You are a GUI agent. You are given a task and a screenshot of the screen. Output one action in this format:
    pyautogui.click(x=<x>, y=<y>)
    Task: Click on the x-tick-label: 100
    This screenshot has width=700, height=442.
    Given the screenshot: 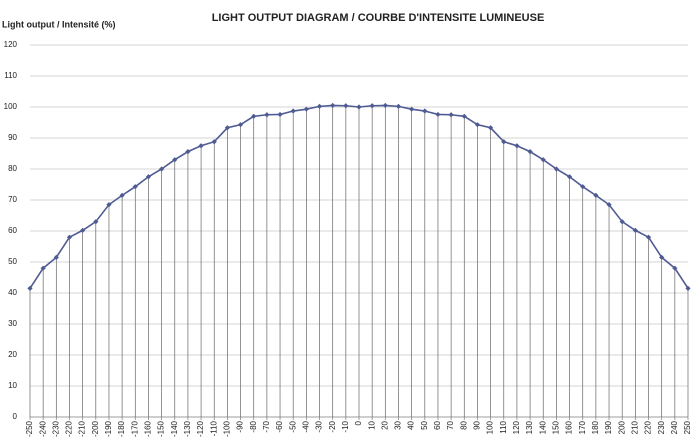 What is the action you would take?
    pyautogui.click(x=490, y=427)
    